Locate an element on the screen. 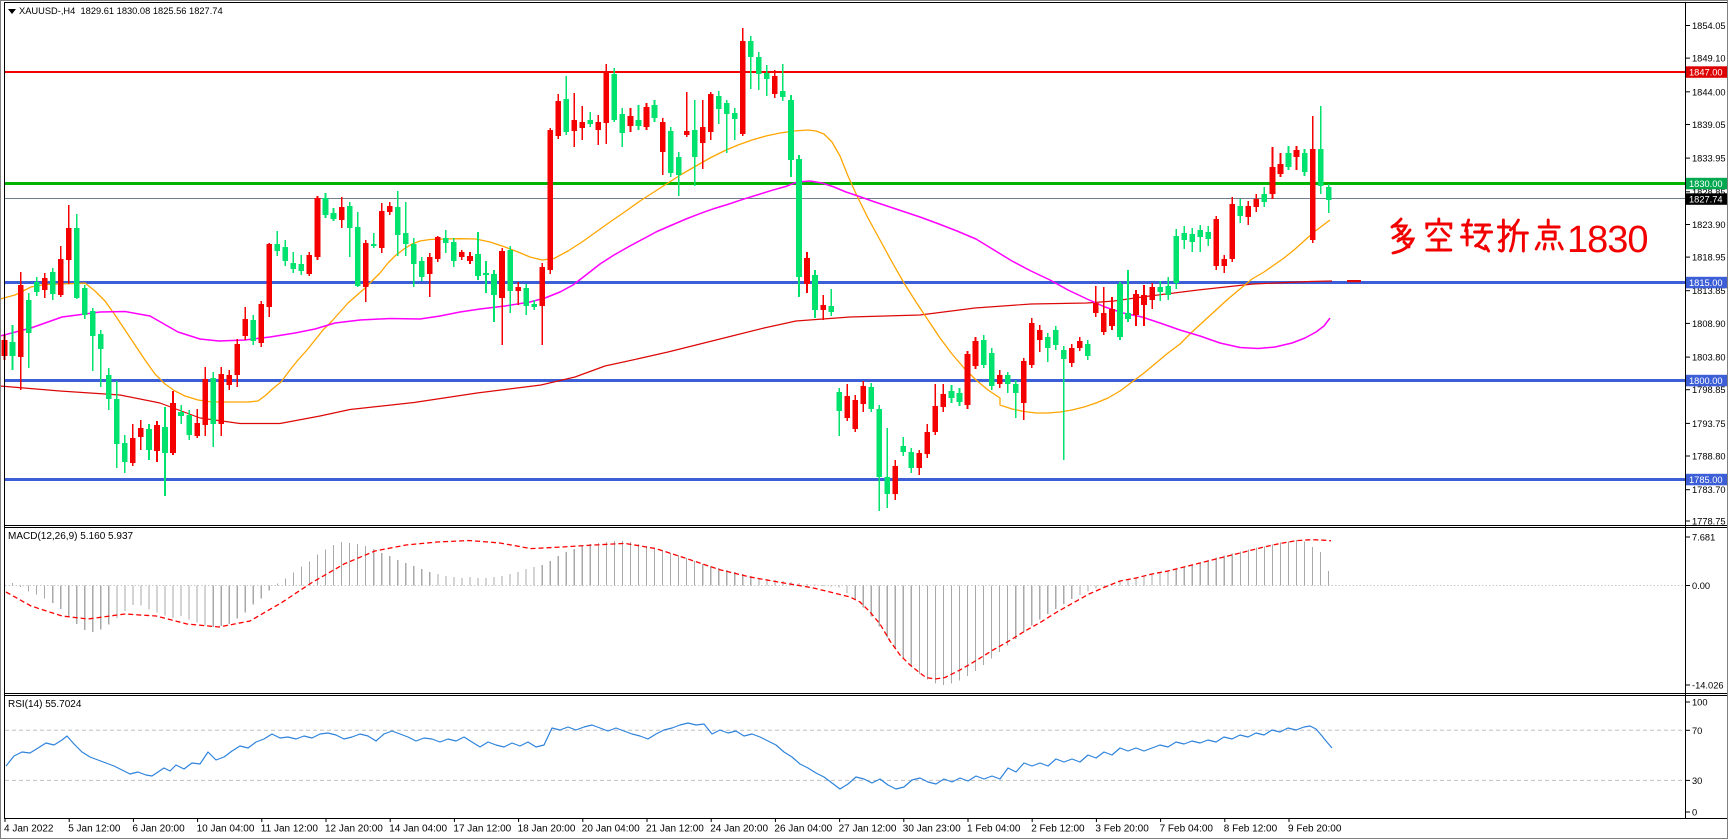 The width and height of the screenshot is (1728, 839). svg-text: 0 is located at coordinates (1694, 813).